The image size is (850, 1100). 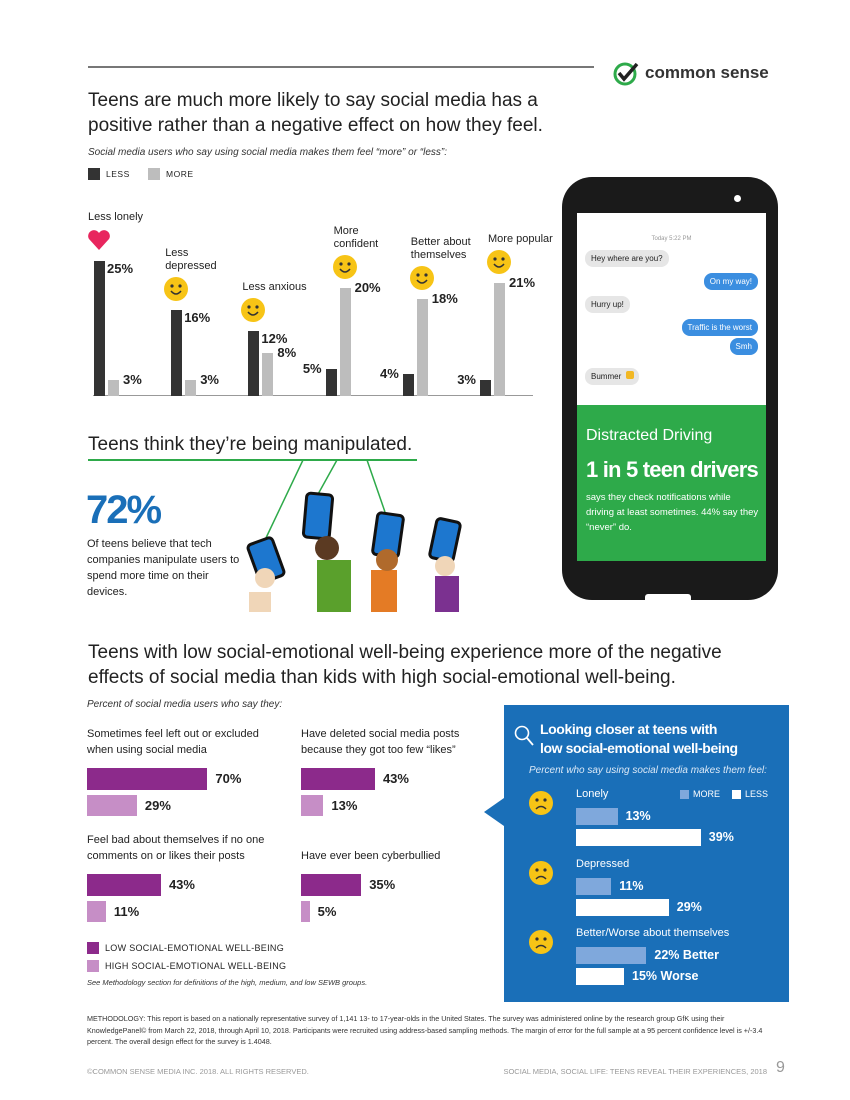 What do you see at coordinates (671, 239) in the screenshot?
I see `message-time: Today 5:22 PM` at bounding box center [671, 239].